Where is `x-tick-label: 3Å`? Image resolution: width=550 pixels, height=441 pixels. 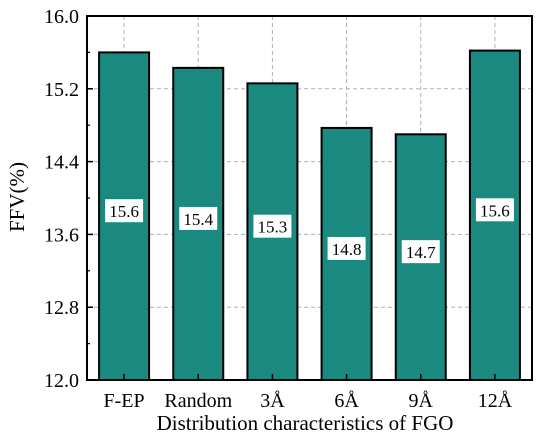
x-tick-label: 3Å is located at coordinates (272, 401).